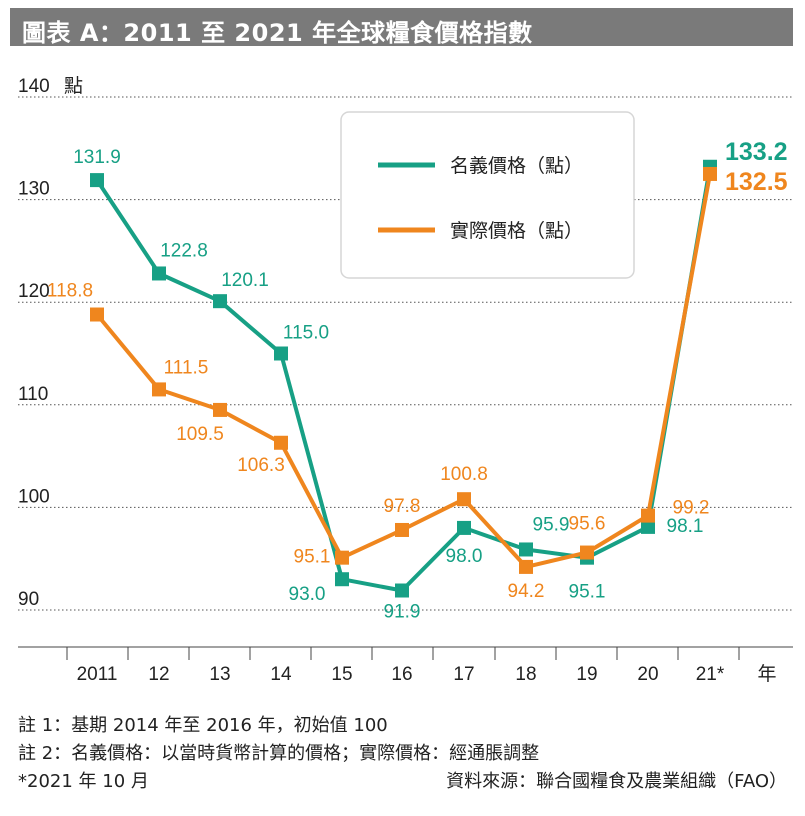 This screenshot has width=805, height=816. What do you see at coordinates (525, 674) in the screenshot?
I see `x-tick-label: 18` at bounding box center [525, 674].